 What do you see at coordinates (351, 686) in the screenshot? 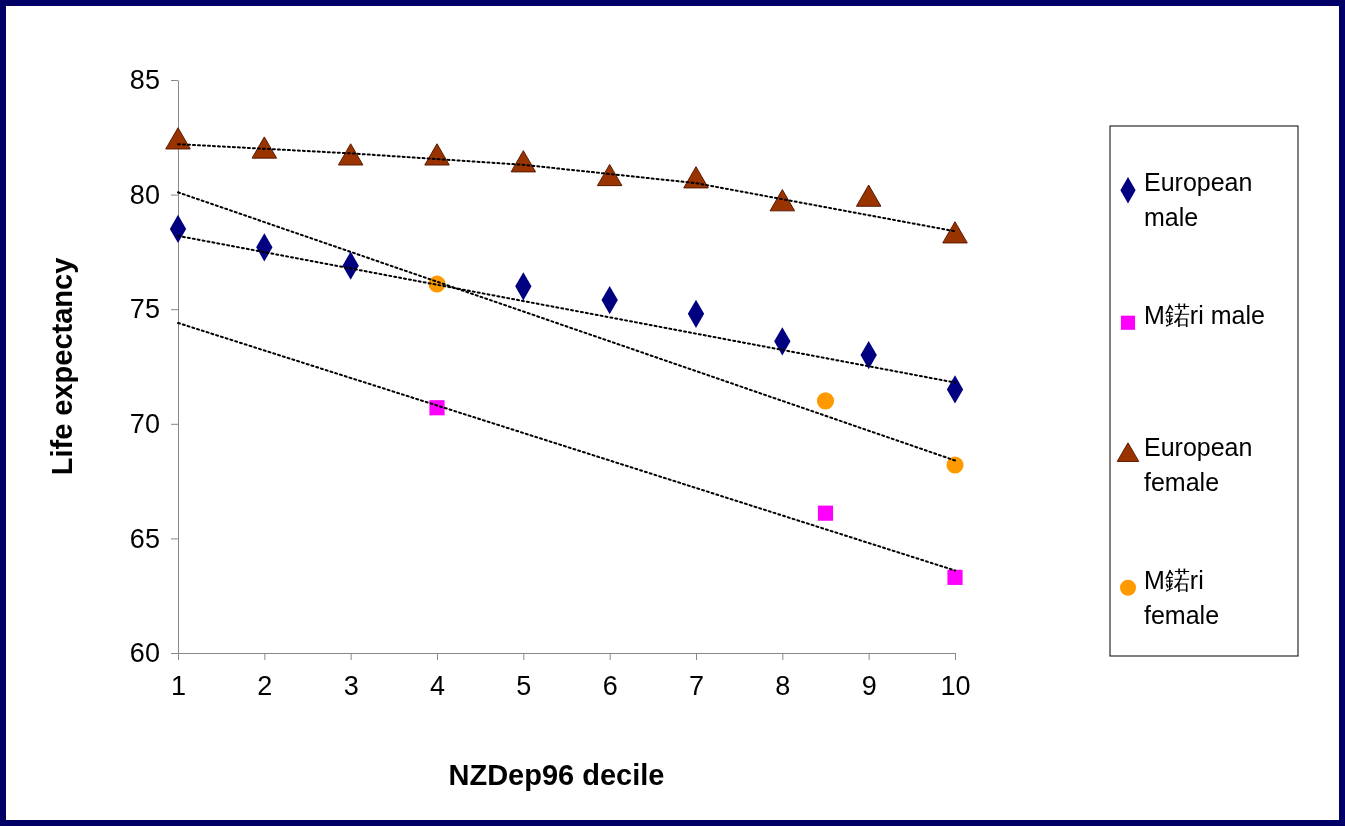
I see `x-tick-label: 3` at bounding box center [351, 686].